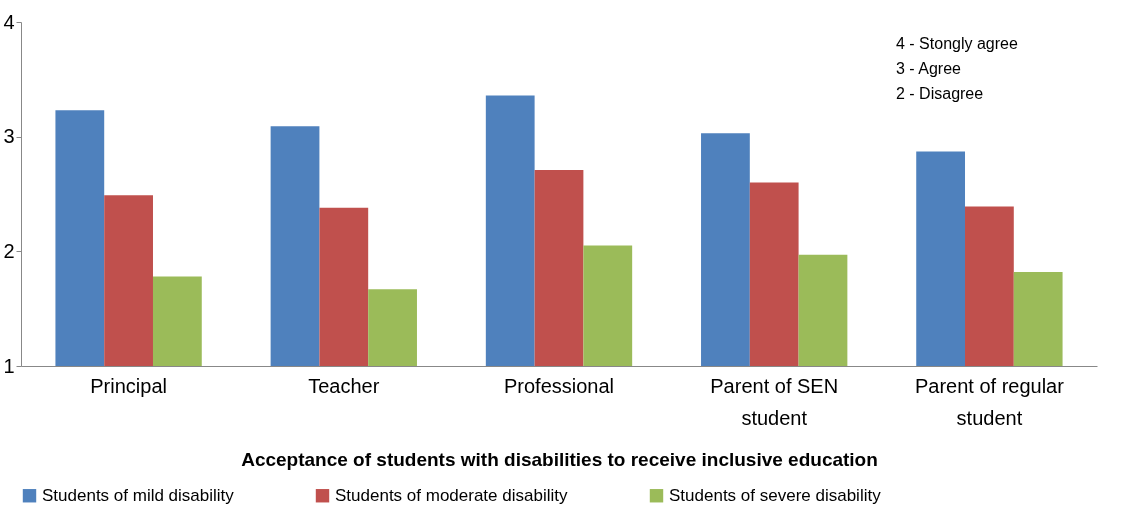  I want to click on y-tick-label: 3, so click(9, 136).